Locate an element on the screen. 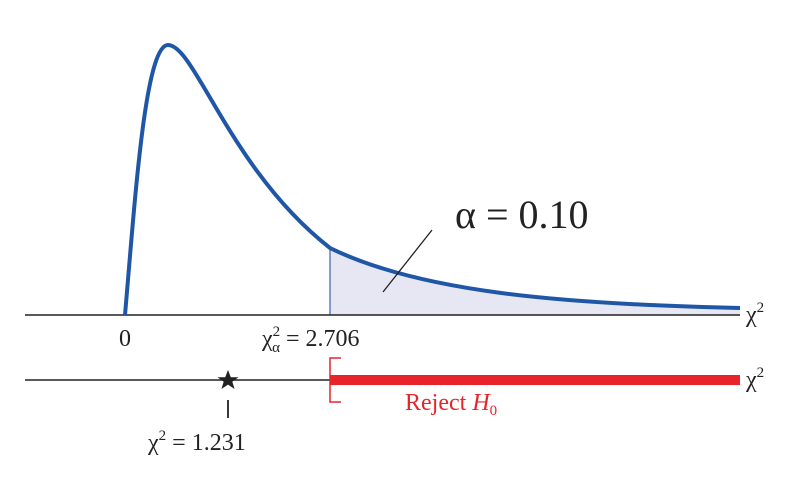 Image resolution: width=800 pixels, height=478 pixels. rejection-area is located at coordinates (535, 281).